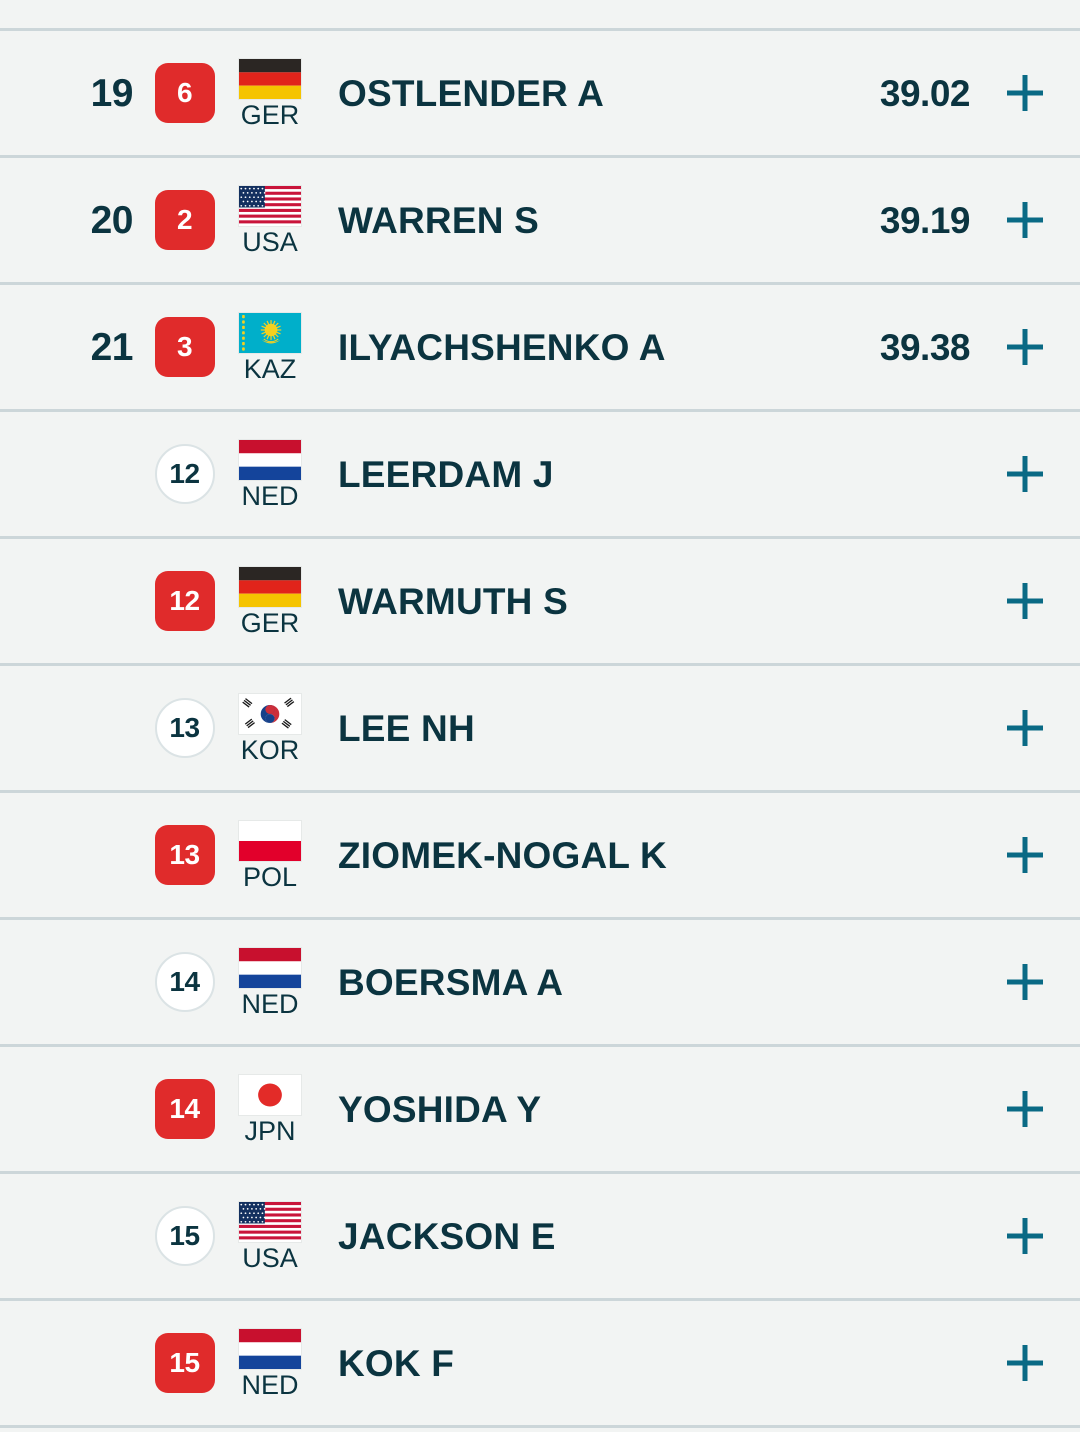  I want to click on table-row: 19 6 GER OSTLENDER A 39.02, so click(540, 93).